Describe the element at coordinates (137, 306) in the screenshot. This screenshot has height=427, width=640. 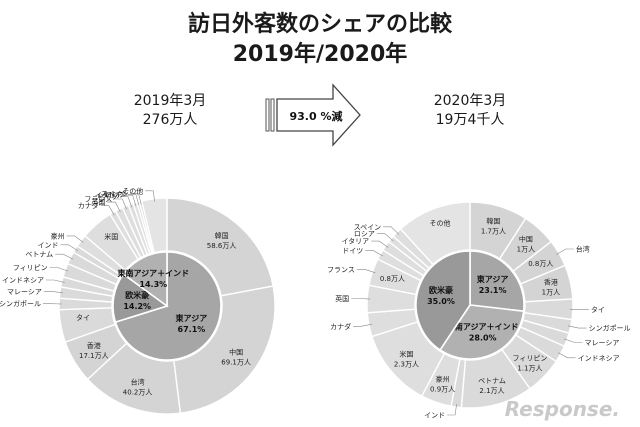
I see `group-share-label: 14.2%` at that location.